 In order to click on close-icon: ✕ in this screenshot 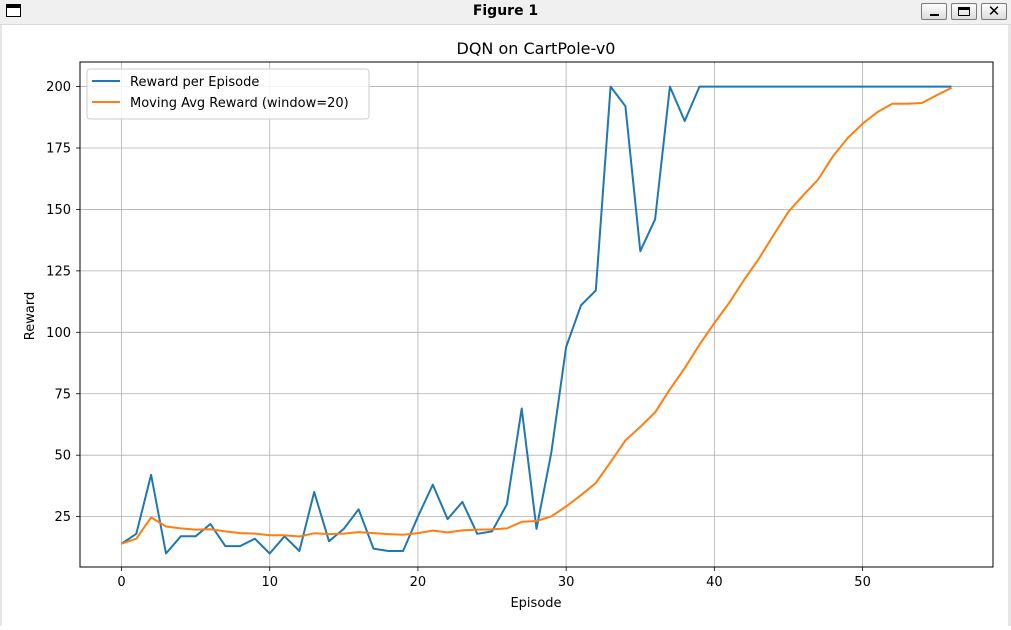, I will do `click(994, 11)`.